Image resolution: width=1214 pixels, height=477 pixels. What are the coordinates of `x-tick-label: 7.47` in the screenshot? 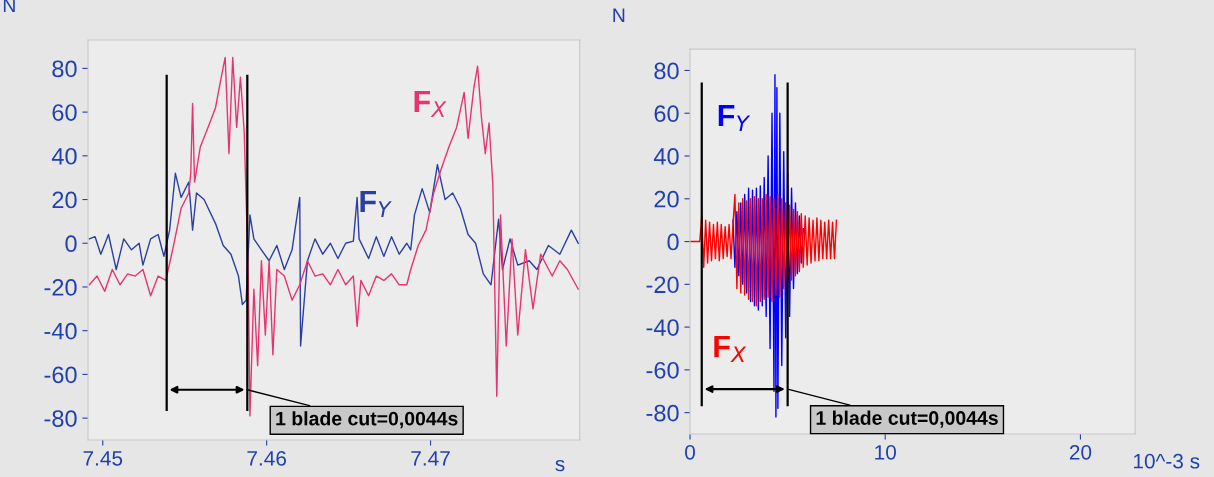 It's located at (430, 458).